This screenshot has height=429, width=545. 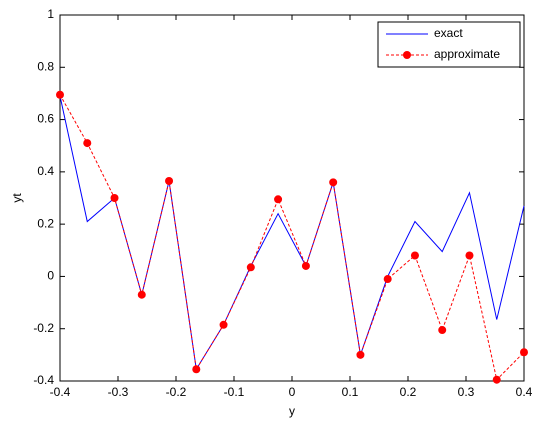 I want to click on y-axis-label: yt, so click(x=17, y=198).